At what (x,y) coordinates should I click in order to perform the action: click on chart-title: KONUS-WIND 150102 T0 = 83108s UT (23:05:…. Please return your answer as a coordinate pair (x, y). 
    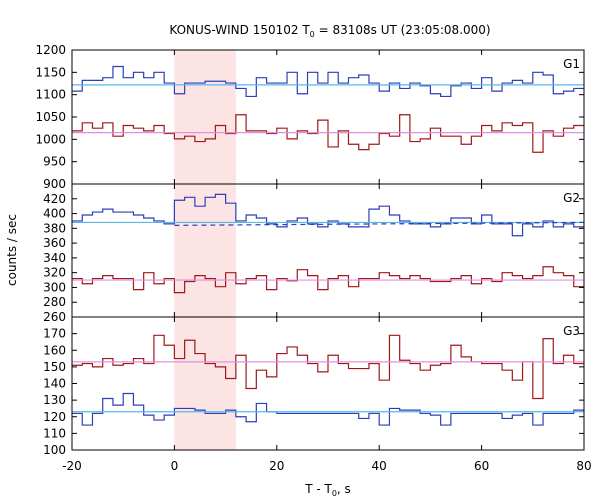
    Looking at the image, I should click on (329, 31).